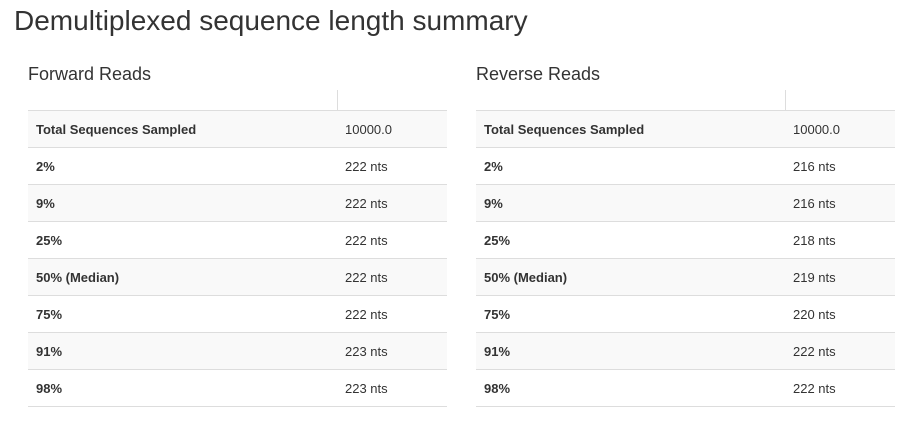 Image resolution: width=924 pixels, height=425 pixels. I want to click on table-row: 2% 222 nts, so click(237, 166).